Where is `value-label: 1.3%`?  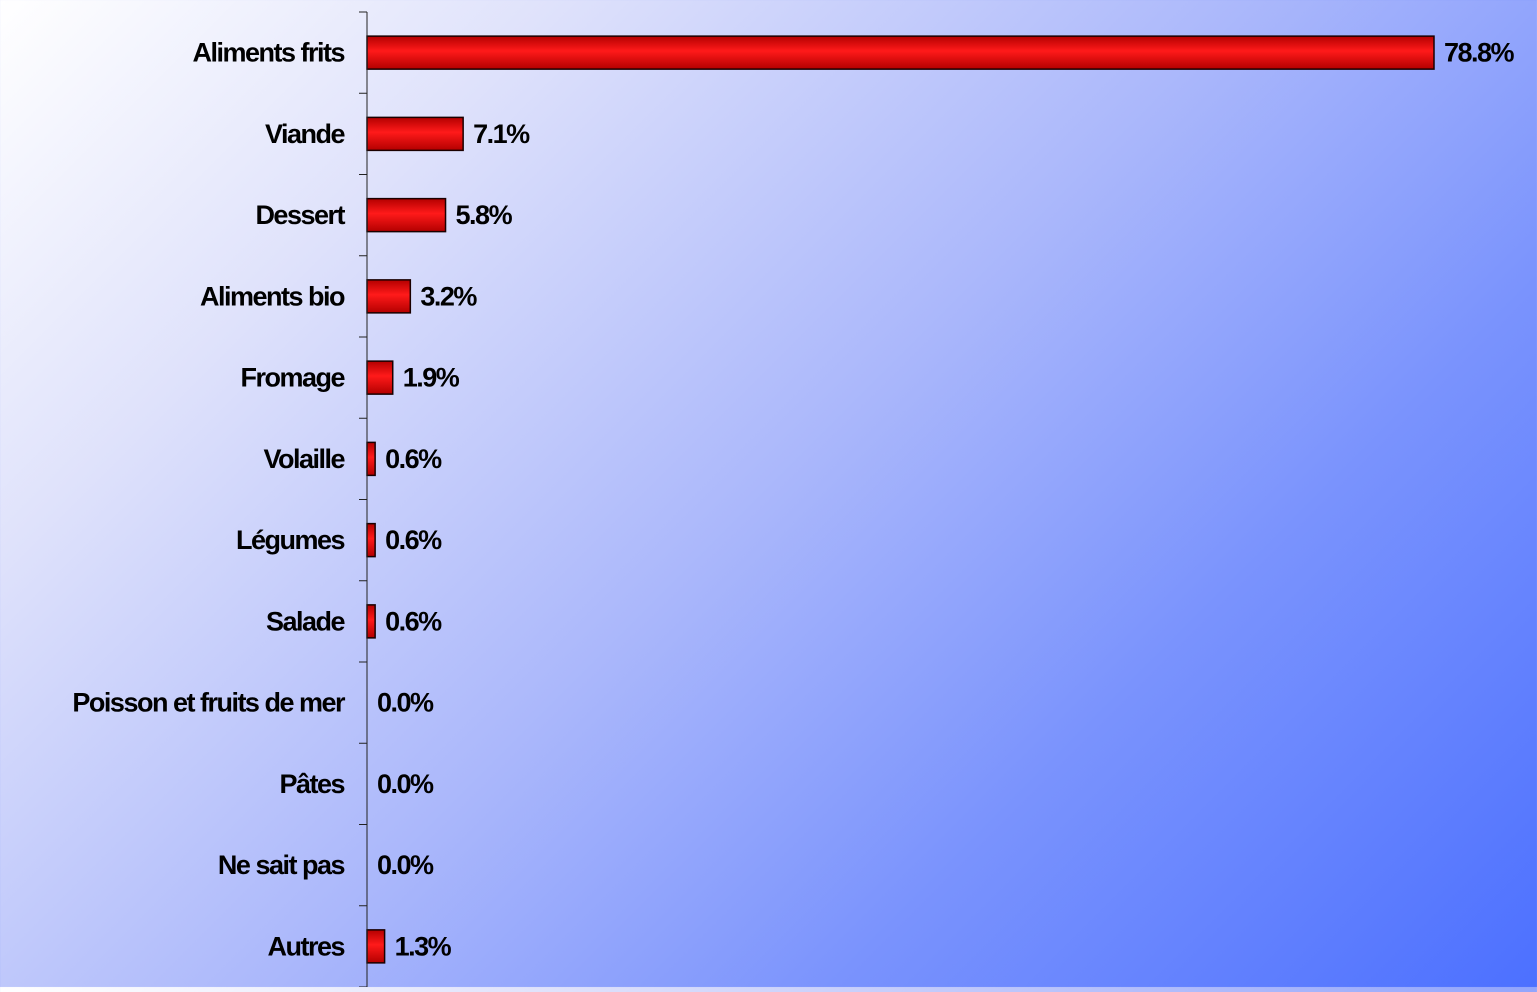
value-label: 1.3% is located at coordinates (423, 946).